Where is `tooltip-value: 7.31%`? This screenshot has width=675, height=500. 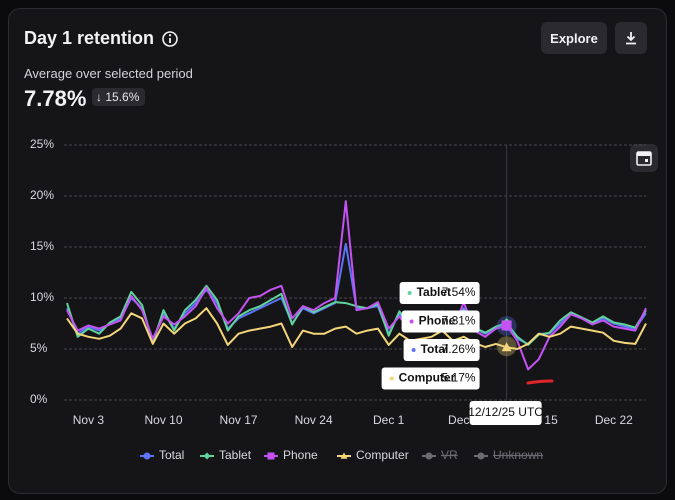
tooltip-value: 7.31% is located at coordinates (459, 321).